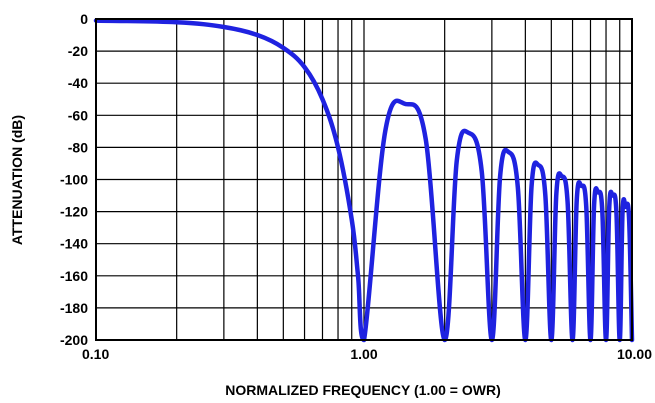 This screenshot has width=655, height=403. I want to click on x-tick-label: 0.10, so click(95, 354).